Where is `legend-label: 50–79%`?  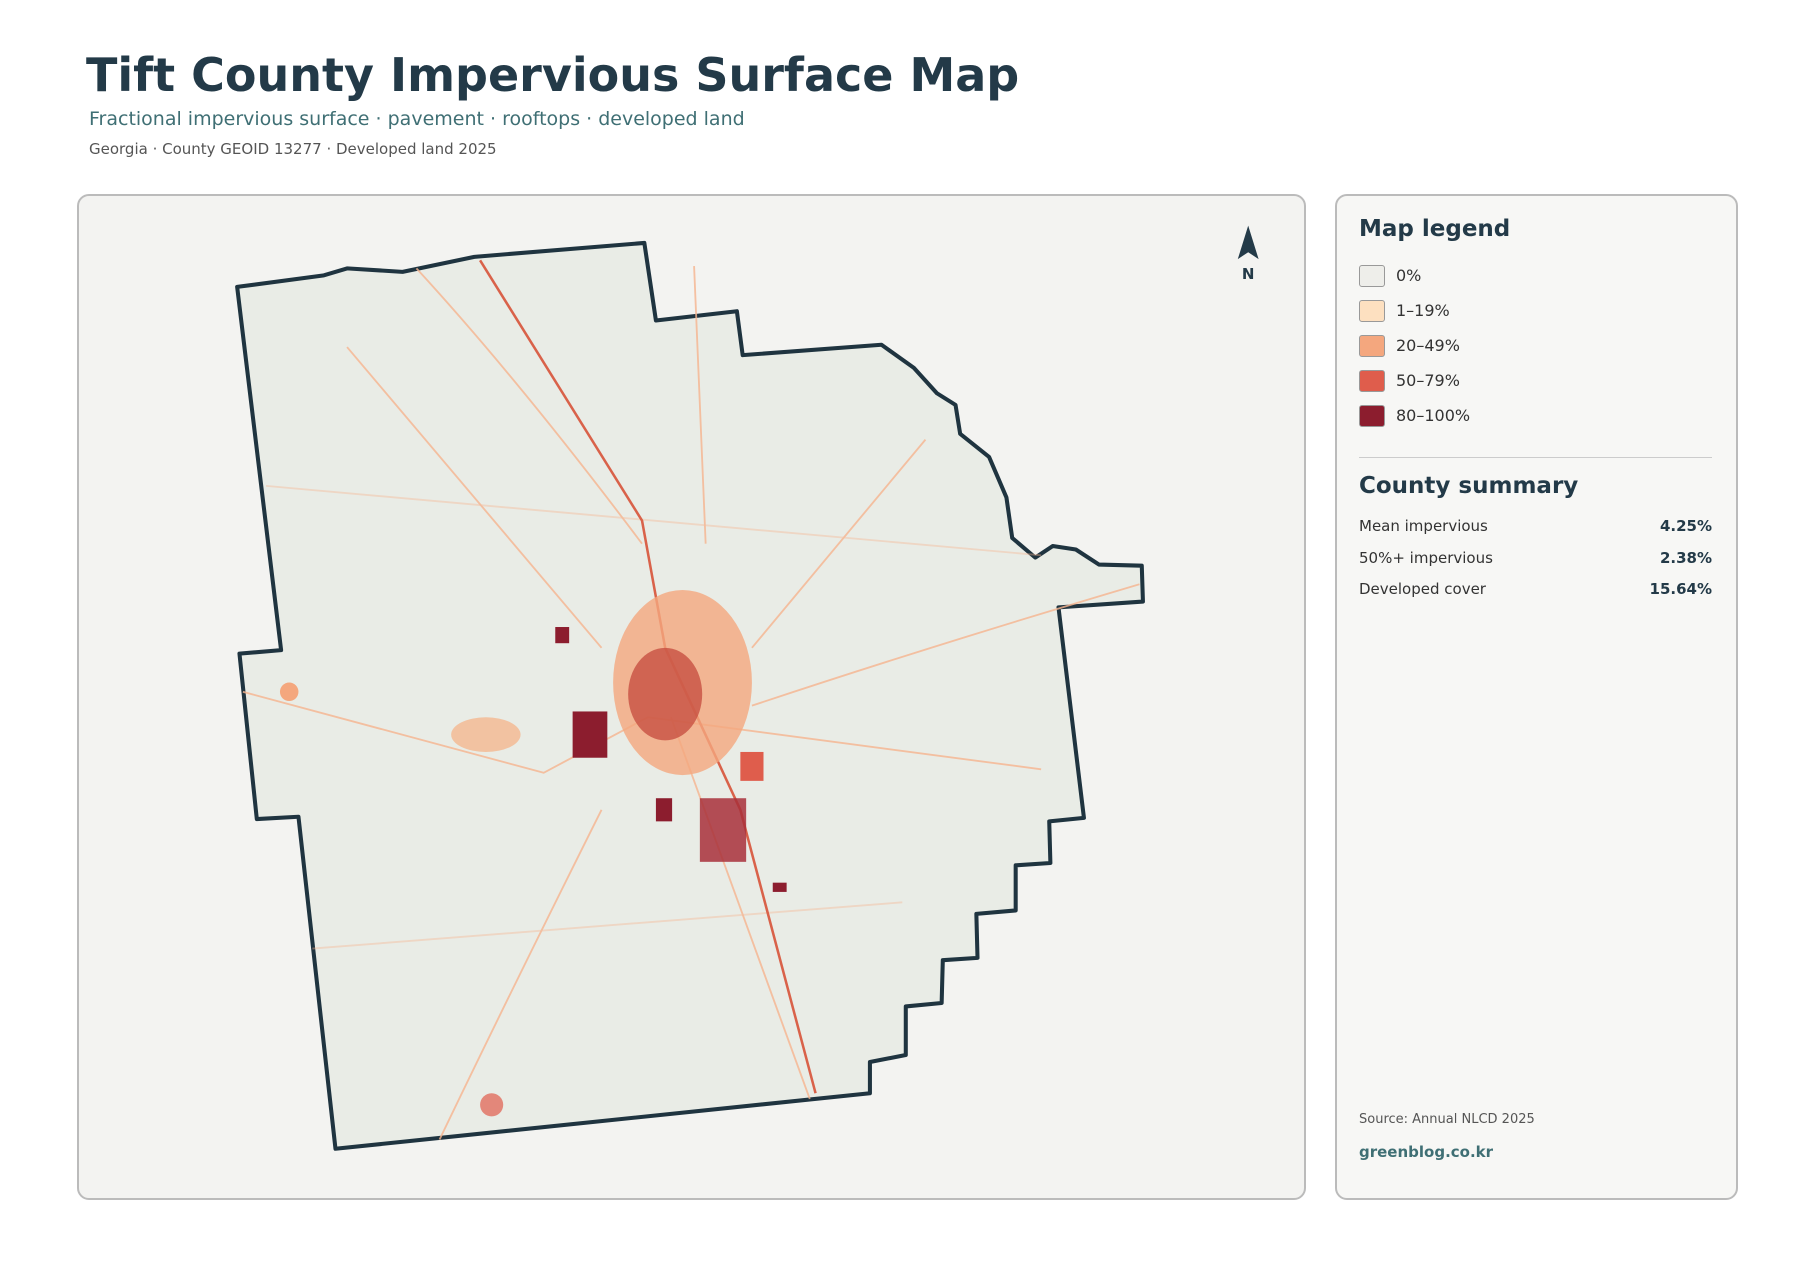
legend-label: 50–79% is located at coordinates (1428, 380).